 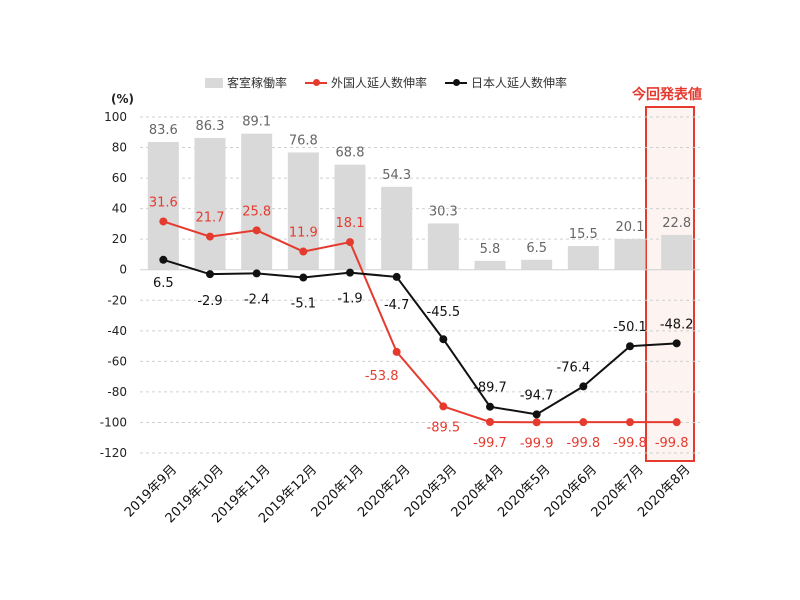 I want to click on legend-swatch-bar, so click(x=214, y=82).